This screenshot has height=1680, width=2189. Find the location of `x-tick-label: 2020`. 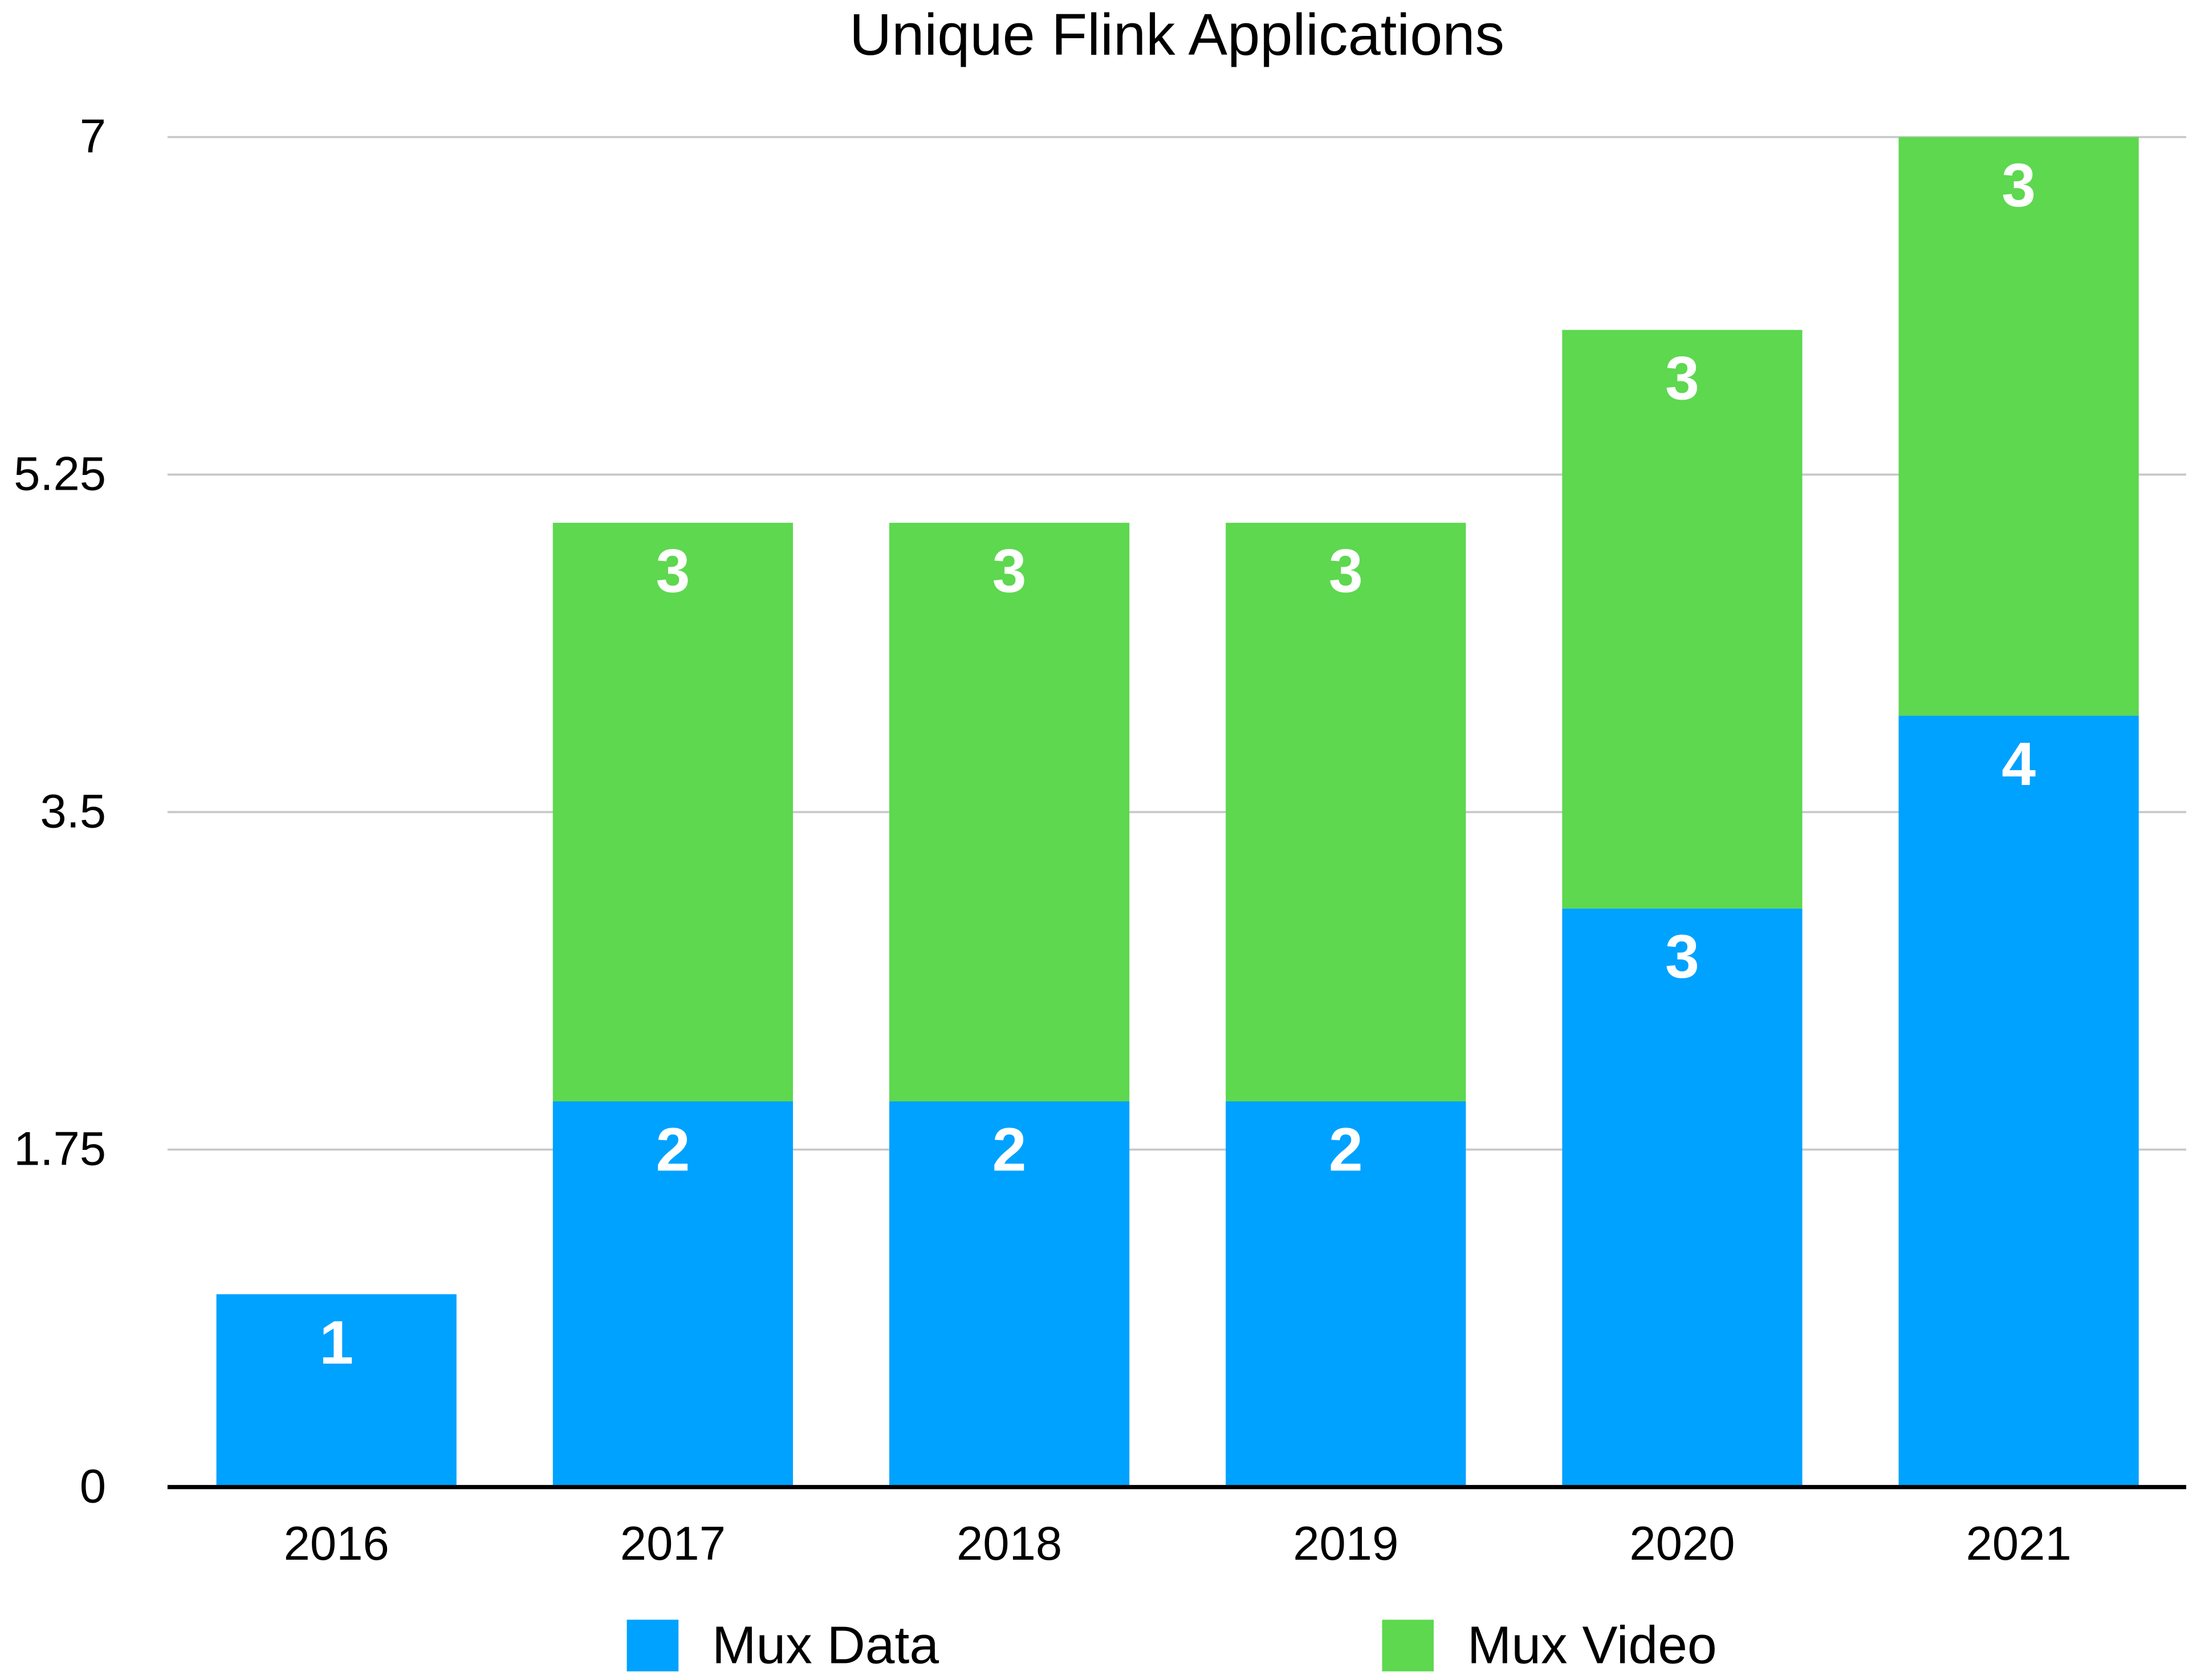

x-tick-label: 2020 is located at coordinates (1682, 1543).